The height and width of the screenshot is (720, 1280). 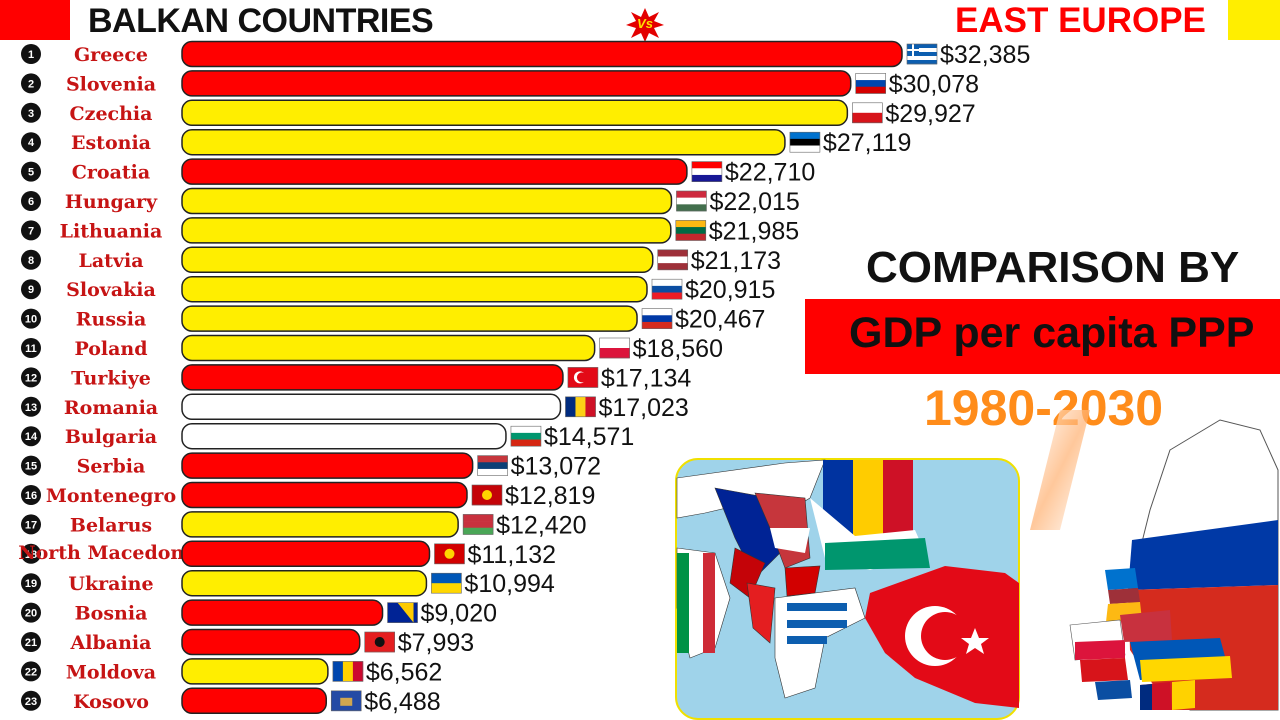 I want to click on estonia-flag-icon, so click(x=805, y=142).